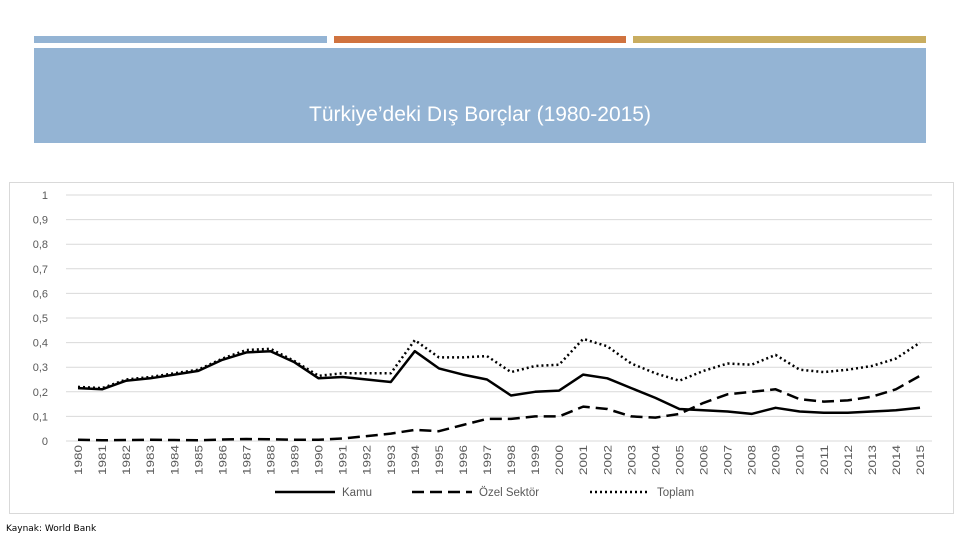 This screenshot has width=960, height=540. Describe the element at coordinates (632, 460) in the screenshot. I see `x-tick-label: 2003` at that location.